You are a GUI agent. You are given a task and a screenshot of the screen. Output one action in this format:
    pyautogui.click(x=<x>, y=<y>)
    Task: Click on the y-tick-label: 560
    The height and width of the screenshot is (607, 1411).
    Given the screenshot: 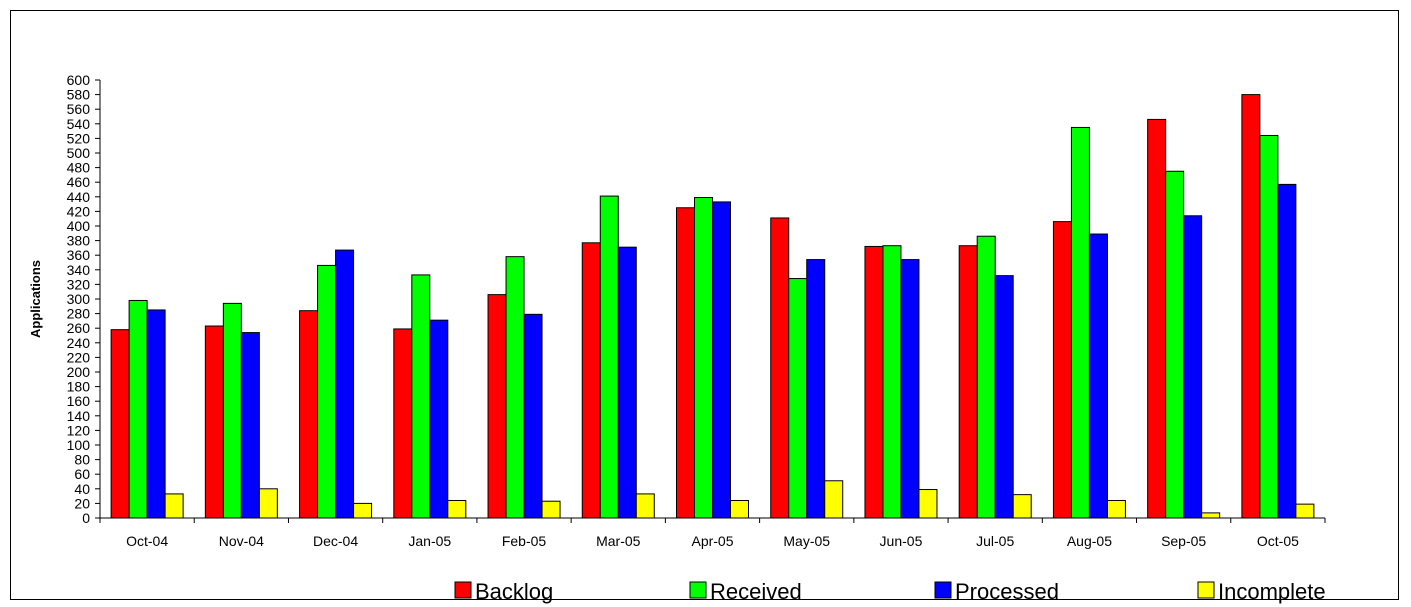 What is the action you would take?
    pyautogui.click(x=79, y=109)
    